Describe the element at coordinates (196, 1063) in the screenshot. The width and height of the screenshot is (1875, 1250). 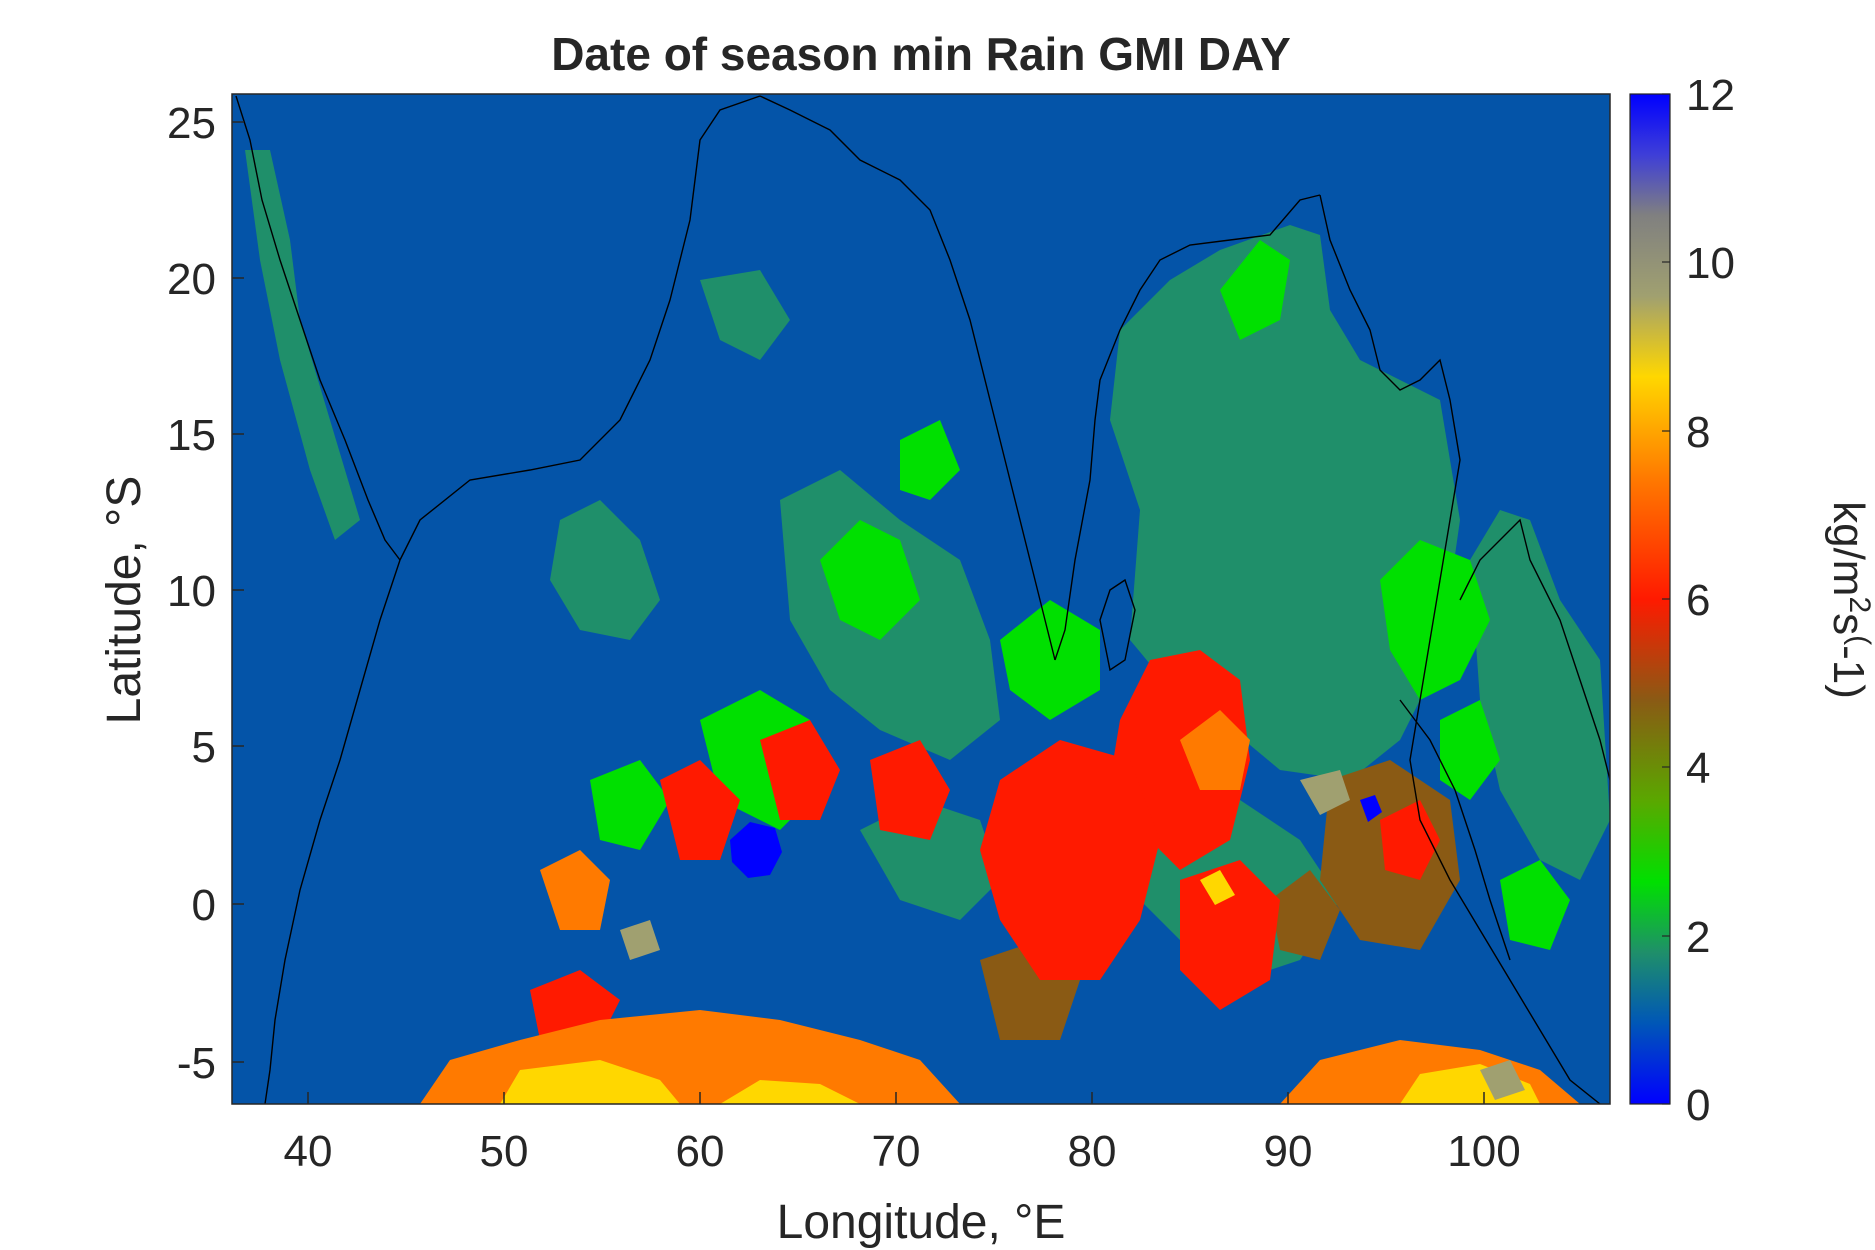
I see `y-tick-label: -5` at that location.